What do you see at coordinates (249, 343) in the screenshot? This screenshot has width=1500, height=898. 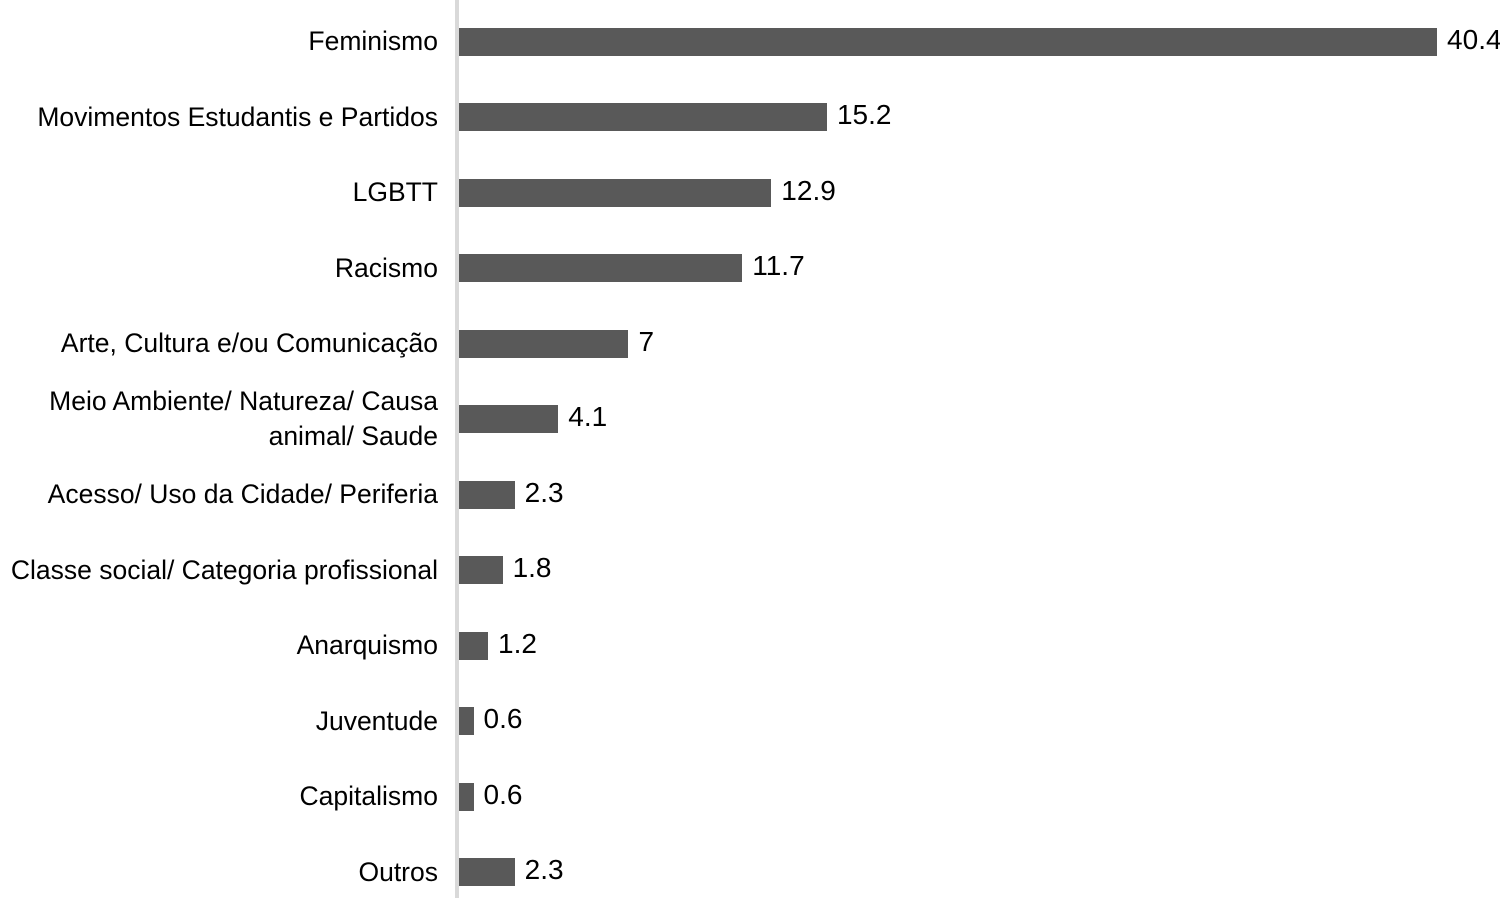 I see `category-label: Arte, Cultura e/ou Comunicação` at bounding box center [249, 343].